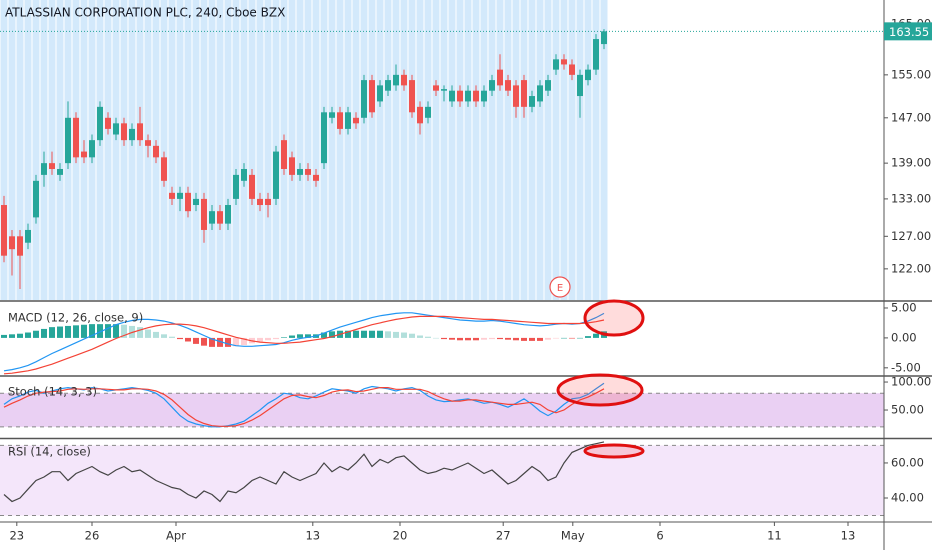  What do you see at coordinates (906, 367) in the screenshot?
I see `y-tick-label: -5.00` at bounding box center [906, 367].